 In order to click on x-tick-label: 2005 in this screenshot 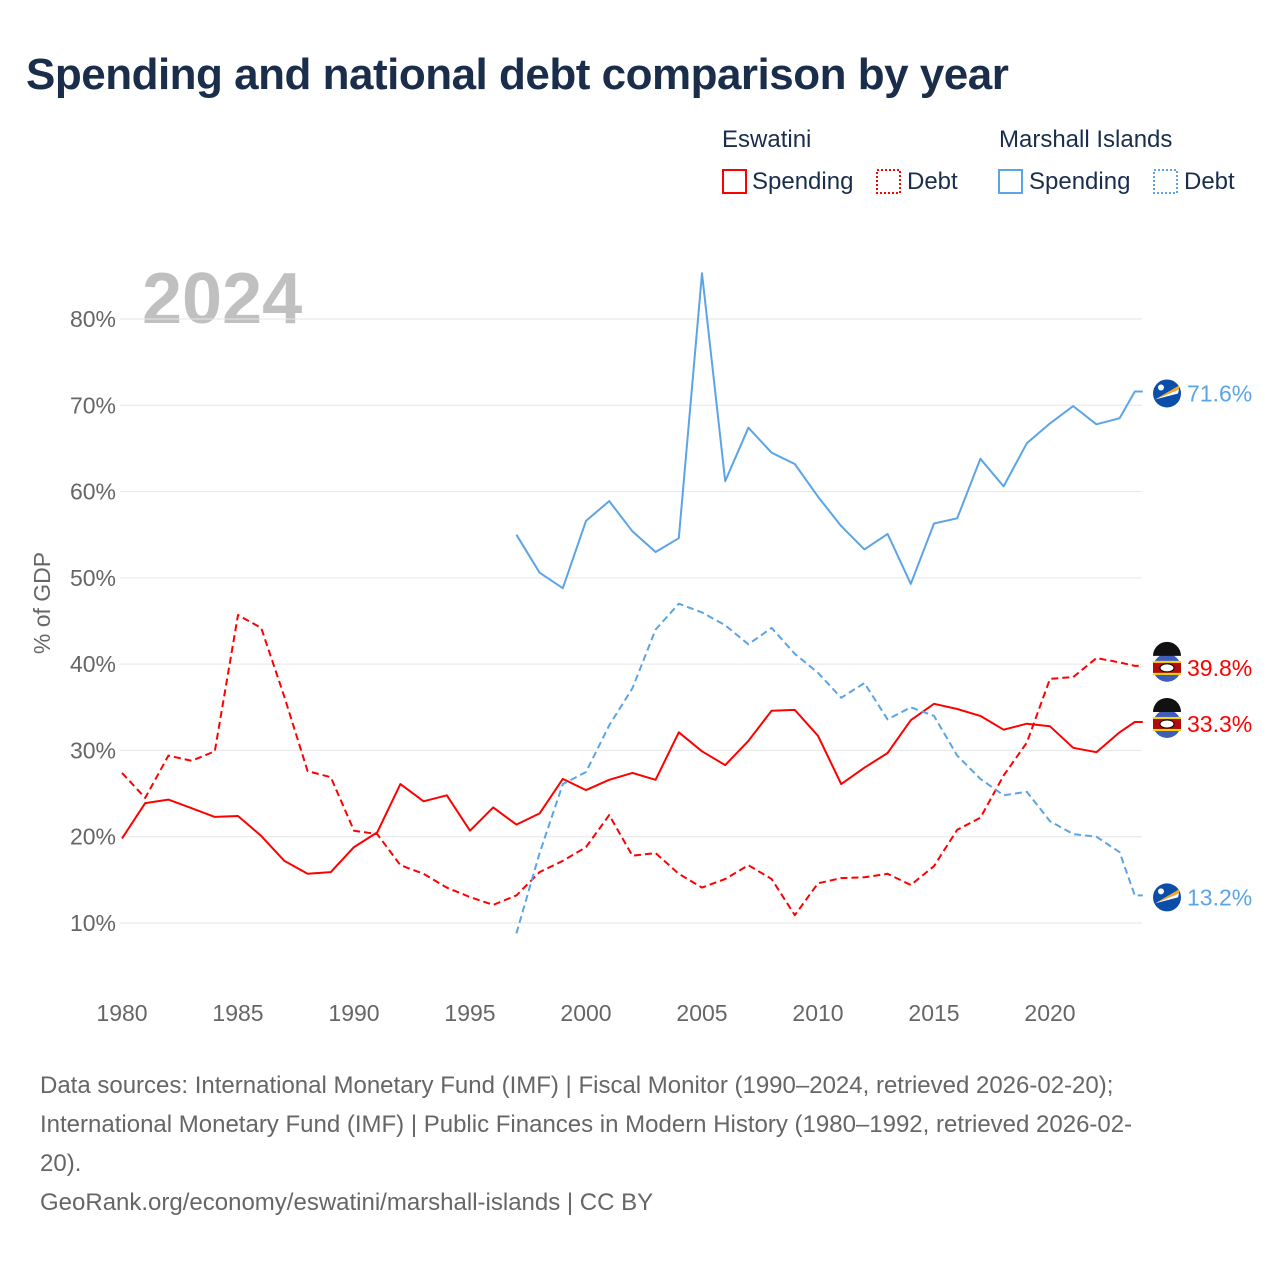, I will do `click(701, 1013)`.